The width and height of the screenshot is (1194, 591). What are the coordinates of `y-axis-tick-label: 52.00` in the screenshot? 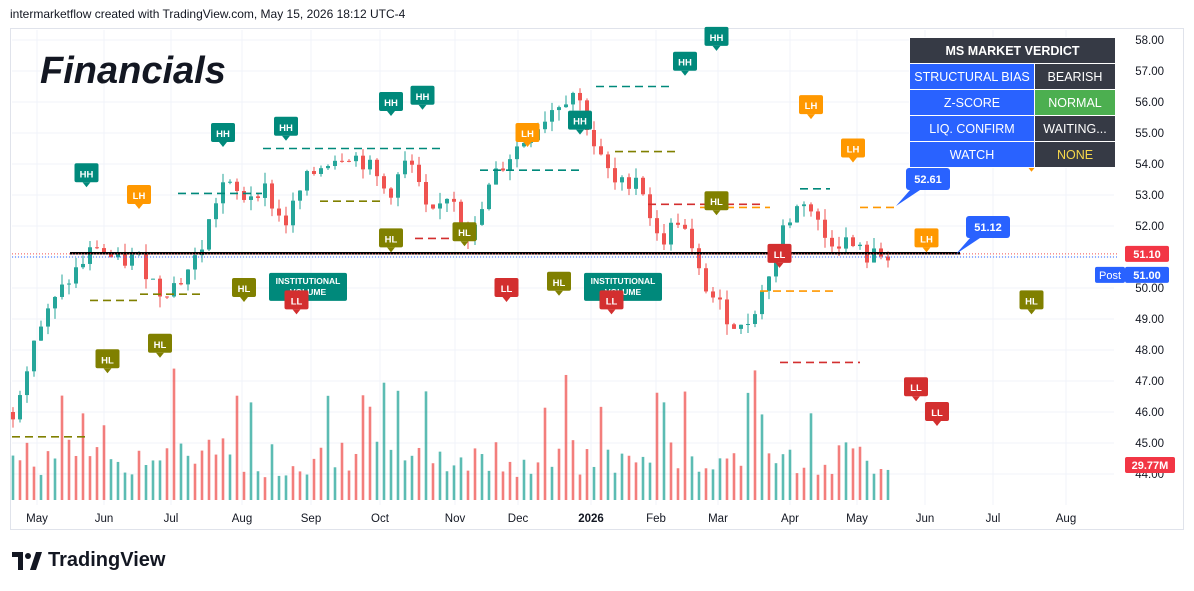 It's located at (1149, 227).